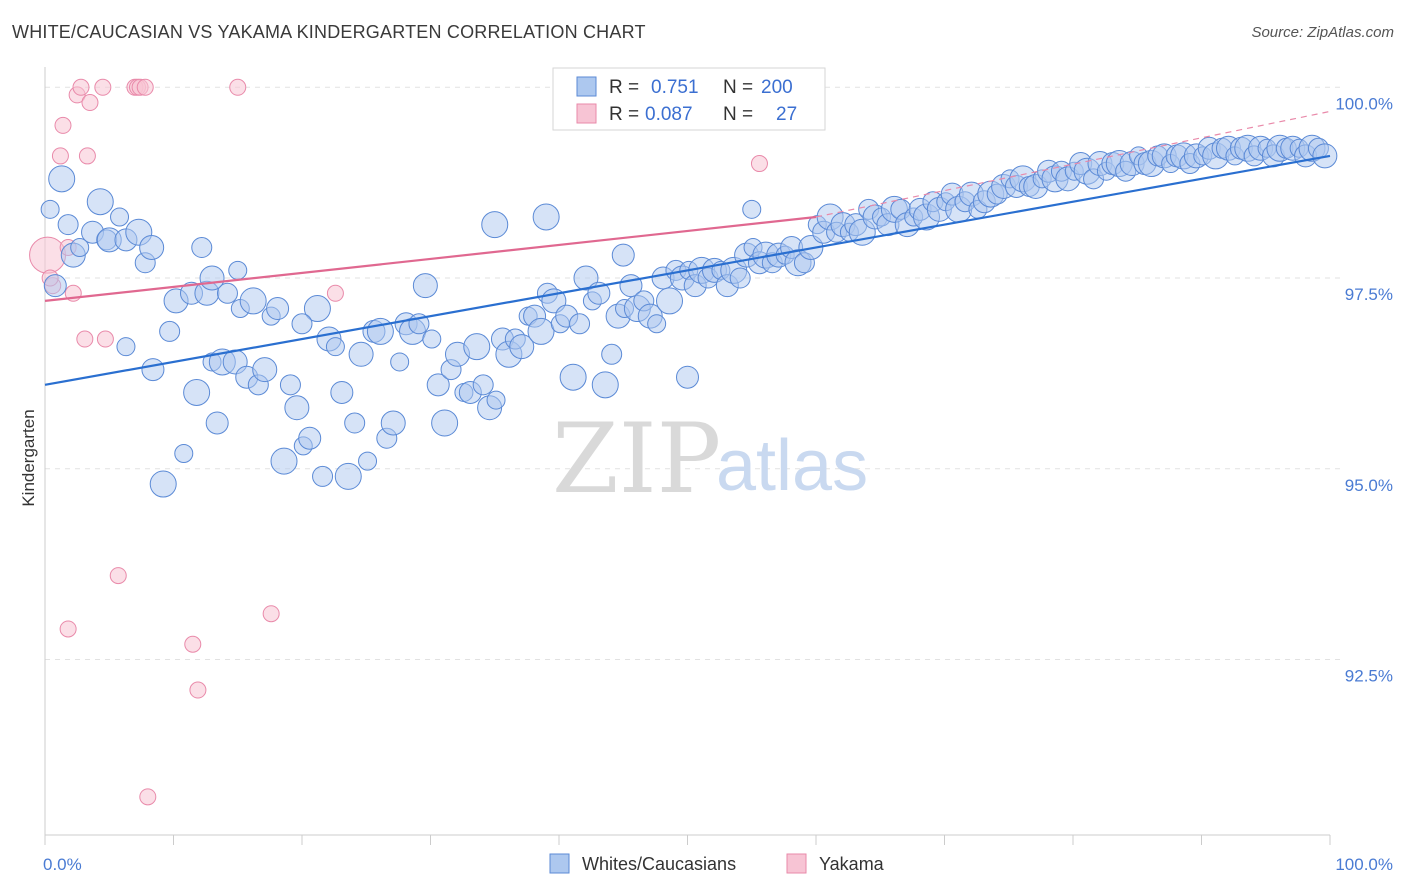  Describe the element at coordinates (659, 864) in the screenshot. I see `bottom-legend-label-white: Whites/Caucasians` at that location.